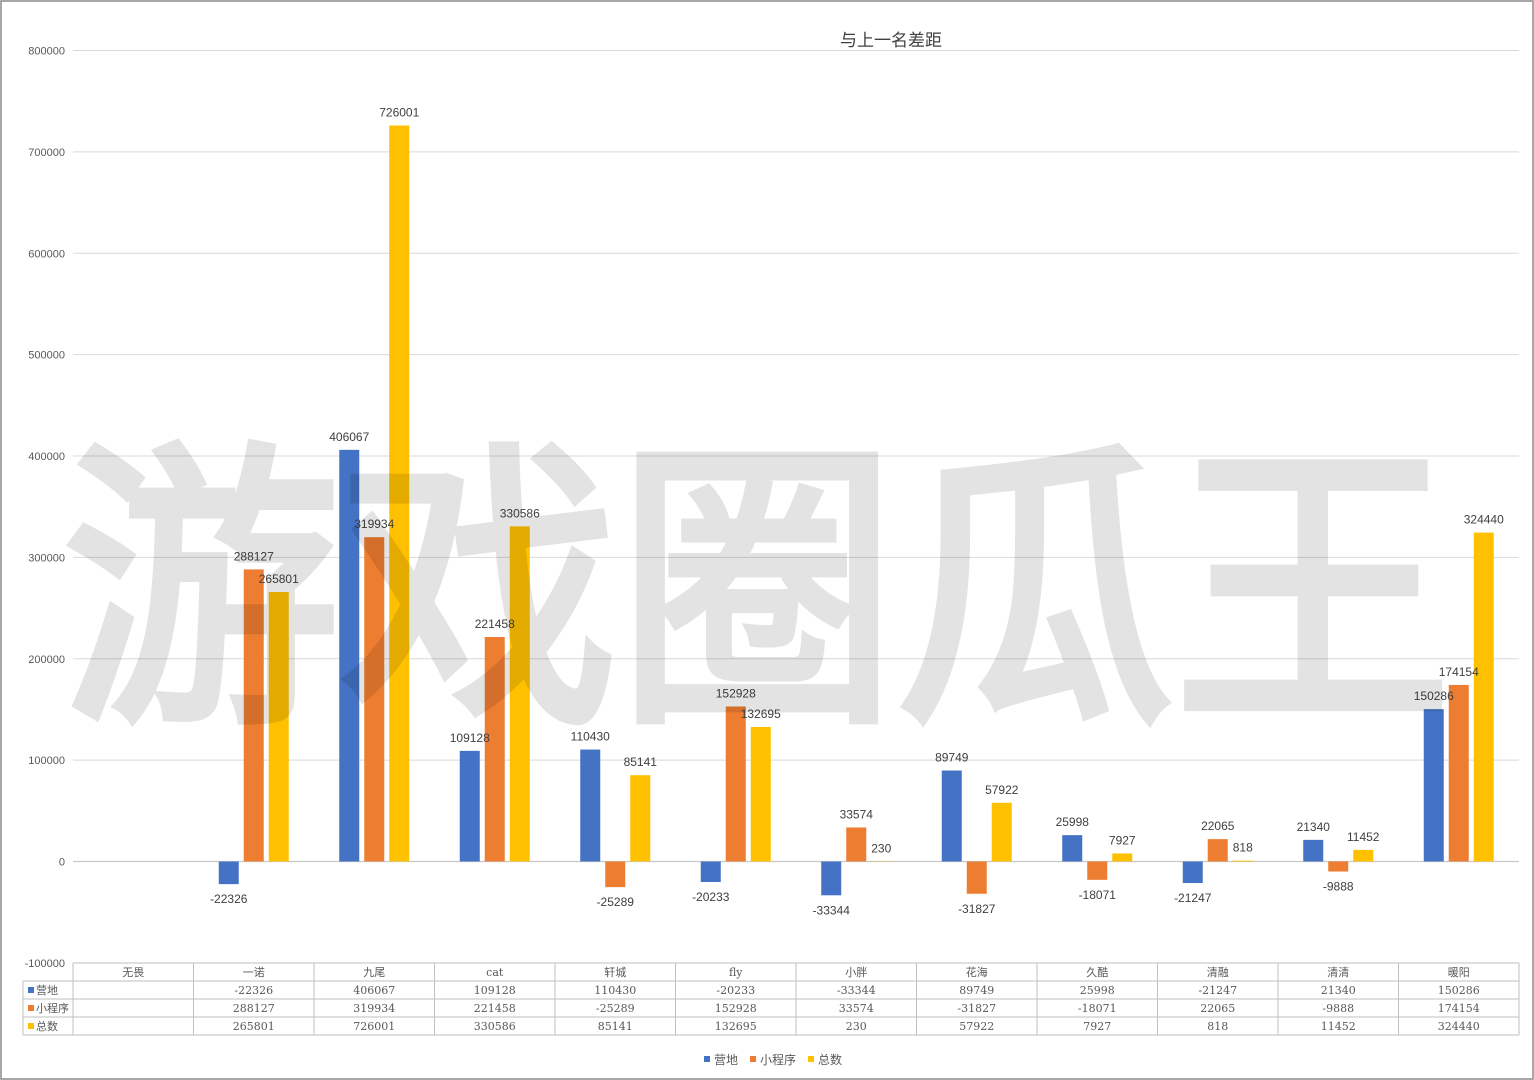 The height and width of the screenshot is (1080, 1534). I want to click on data-label: 152928, so click(736, 693).